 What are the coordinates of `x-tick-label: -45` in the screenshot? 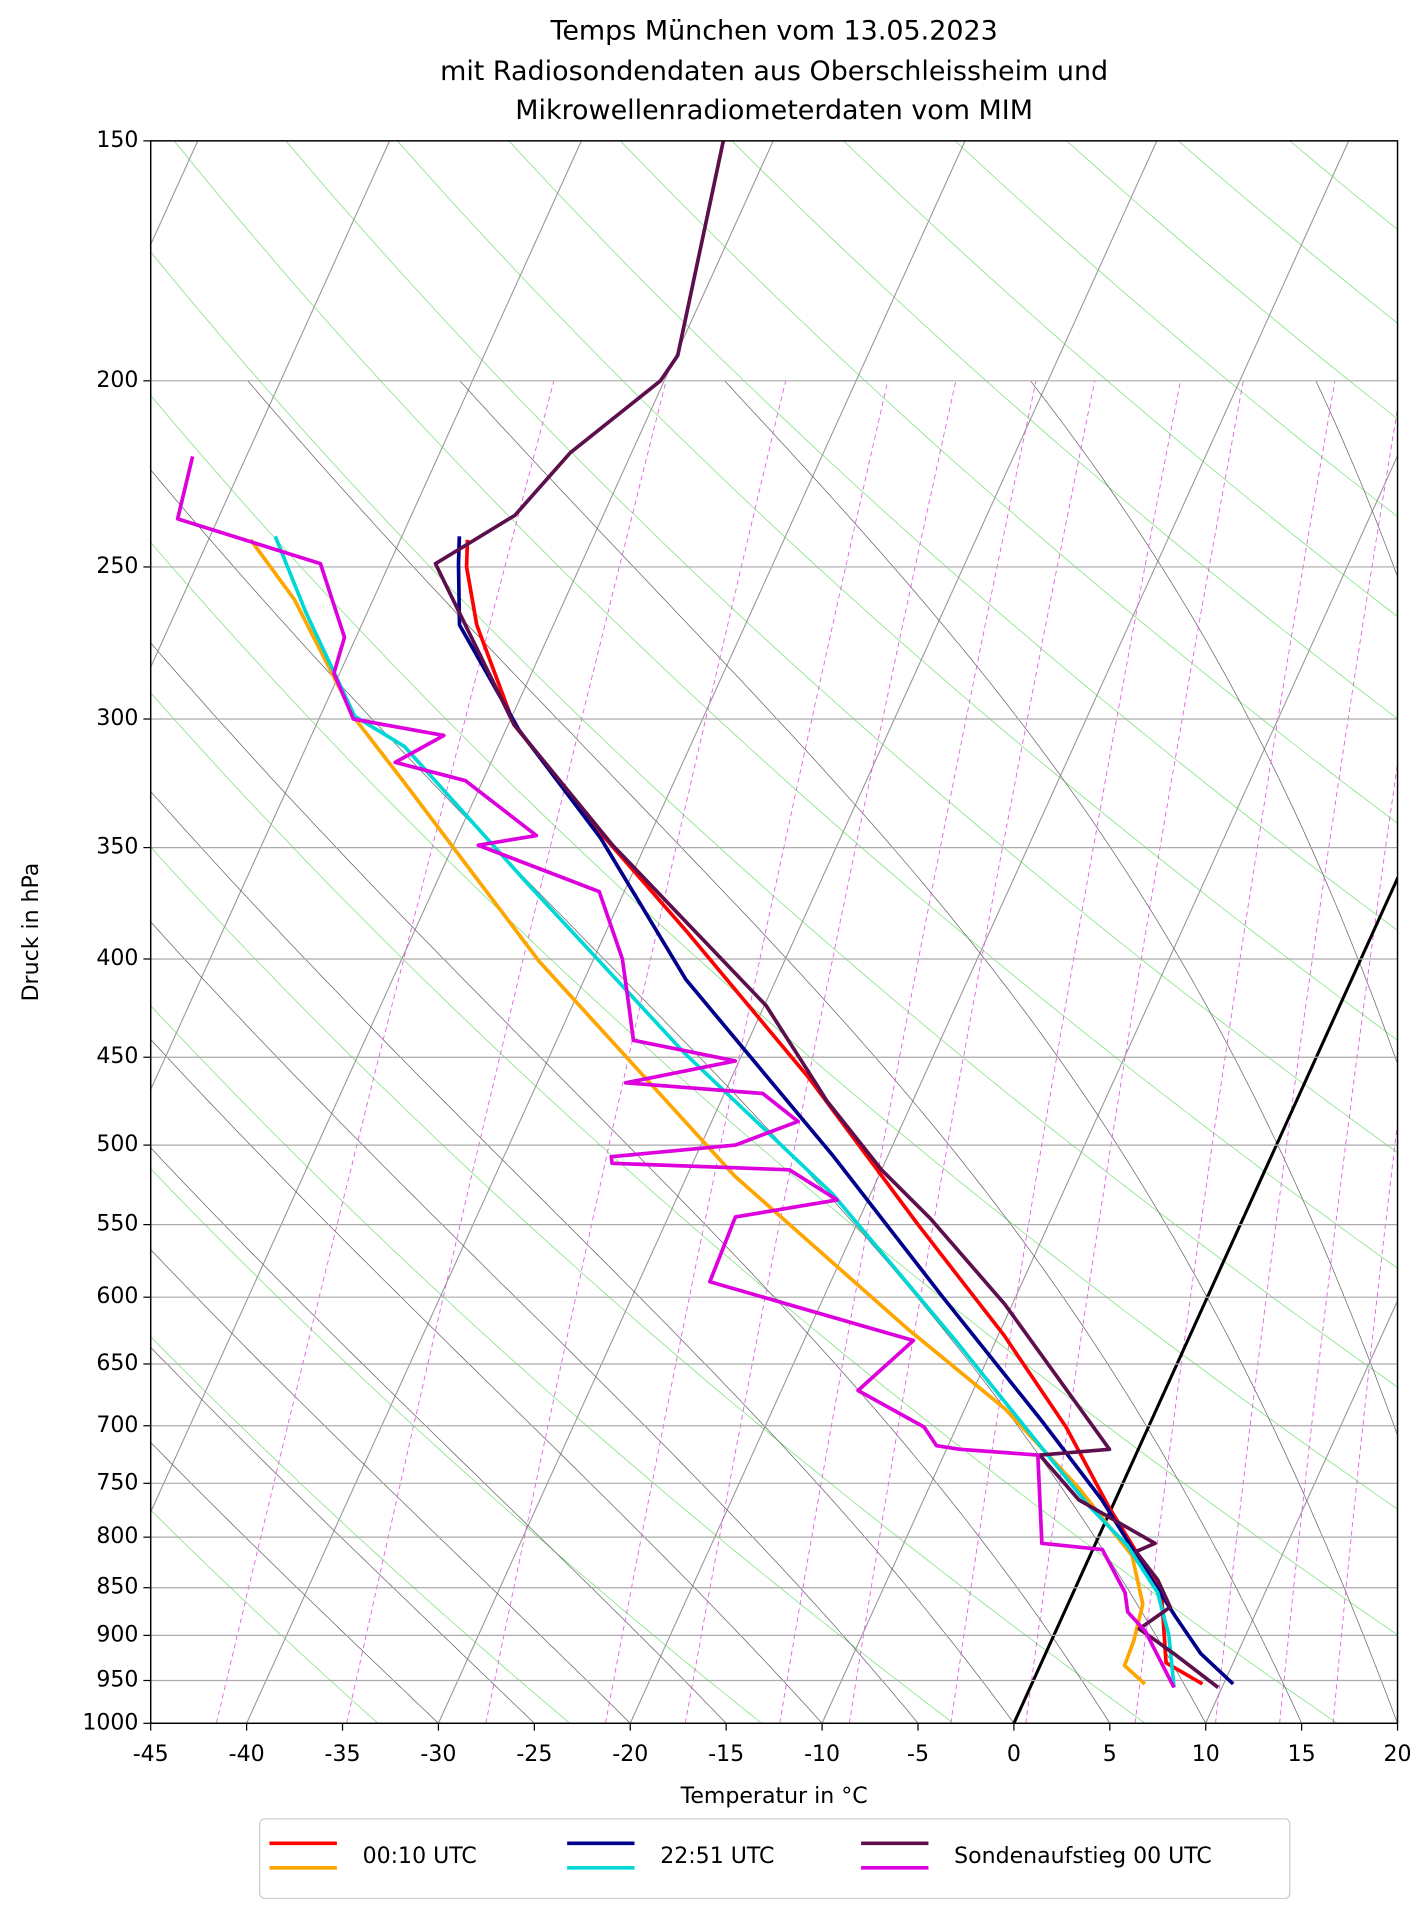 It's located at (151, 1754).